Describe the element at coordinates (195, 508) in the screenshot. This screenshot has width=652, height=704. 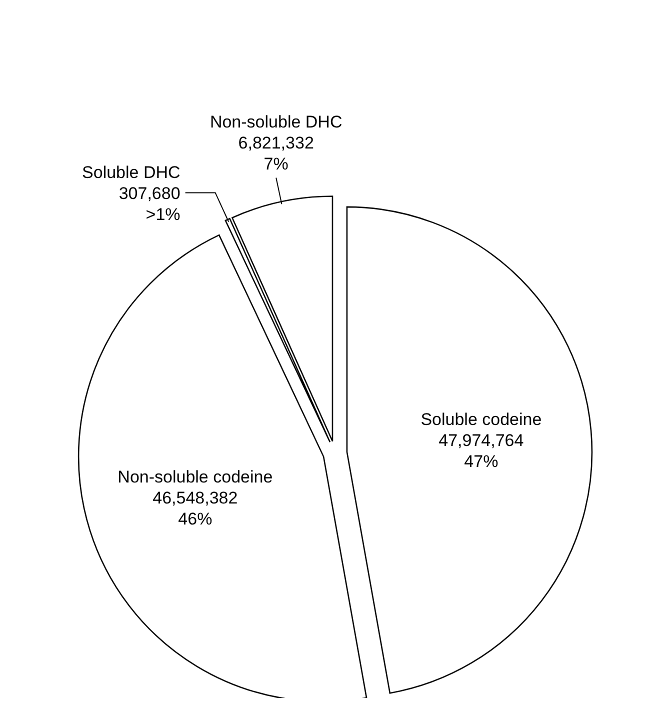
I see `data-label: 46,548,382 46%` at that location.